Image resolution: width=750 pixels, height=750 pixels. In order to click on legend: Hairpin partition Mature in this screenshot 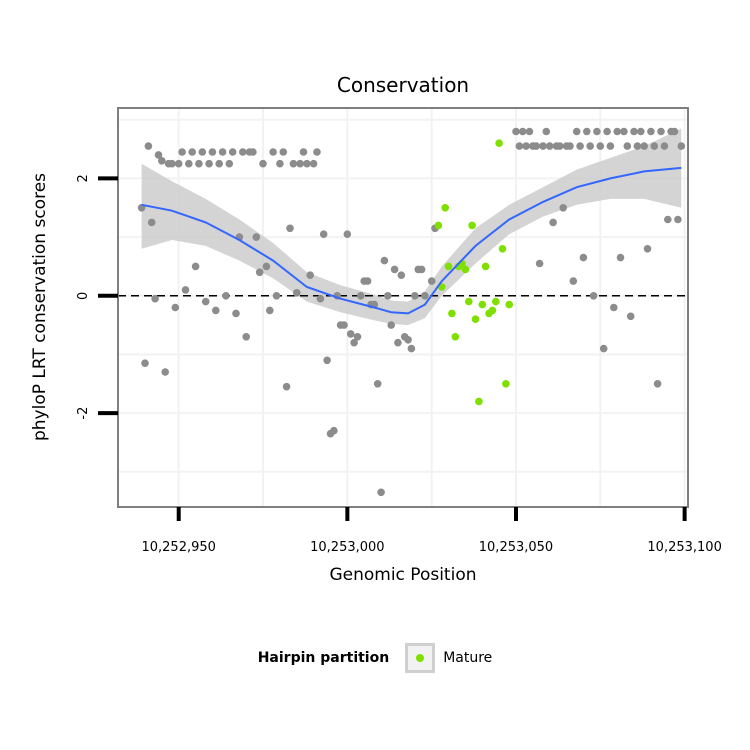, I will do `click(375, 658)`.